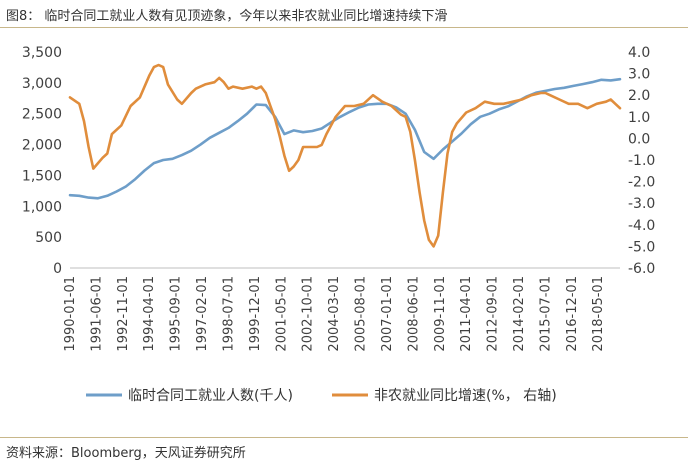 The image size is (688, 466). Describe the element at coordinates (572, 314) in the screenshot. I see `x-axis-tick-label: 2016-12-01` at that location.